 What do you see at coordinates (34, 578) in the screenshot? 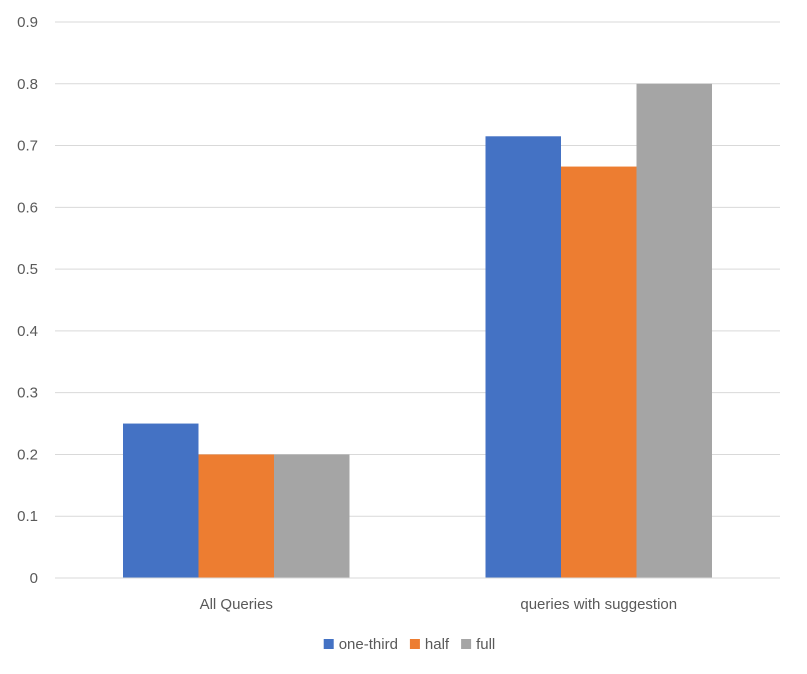
I see `y-tick-label: 0` at bounding box center [34, 578].